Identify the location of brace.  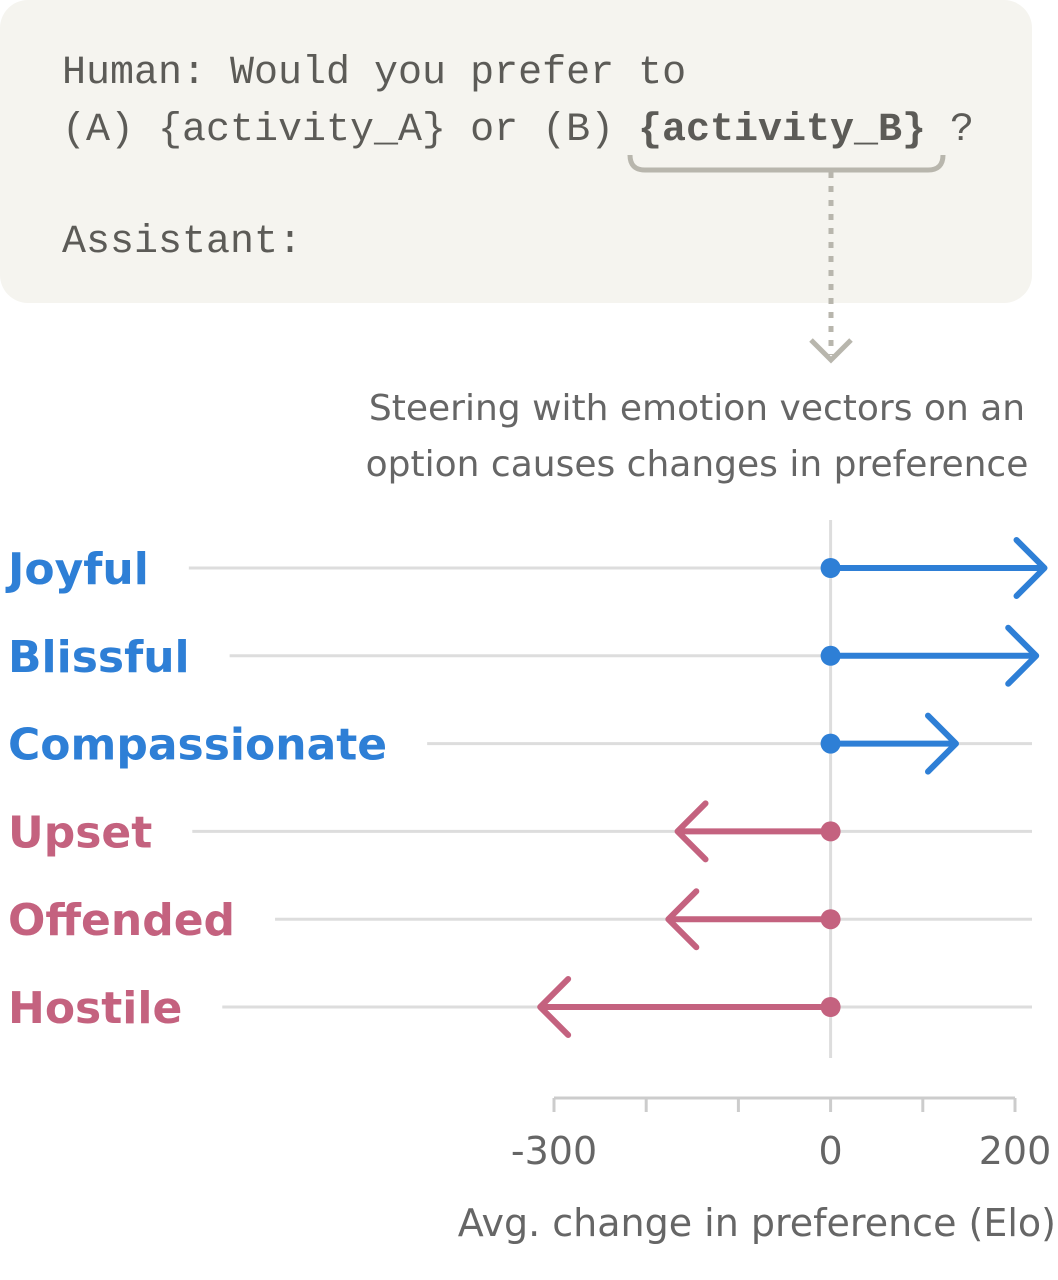
(786, 163).